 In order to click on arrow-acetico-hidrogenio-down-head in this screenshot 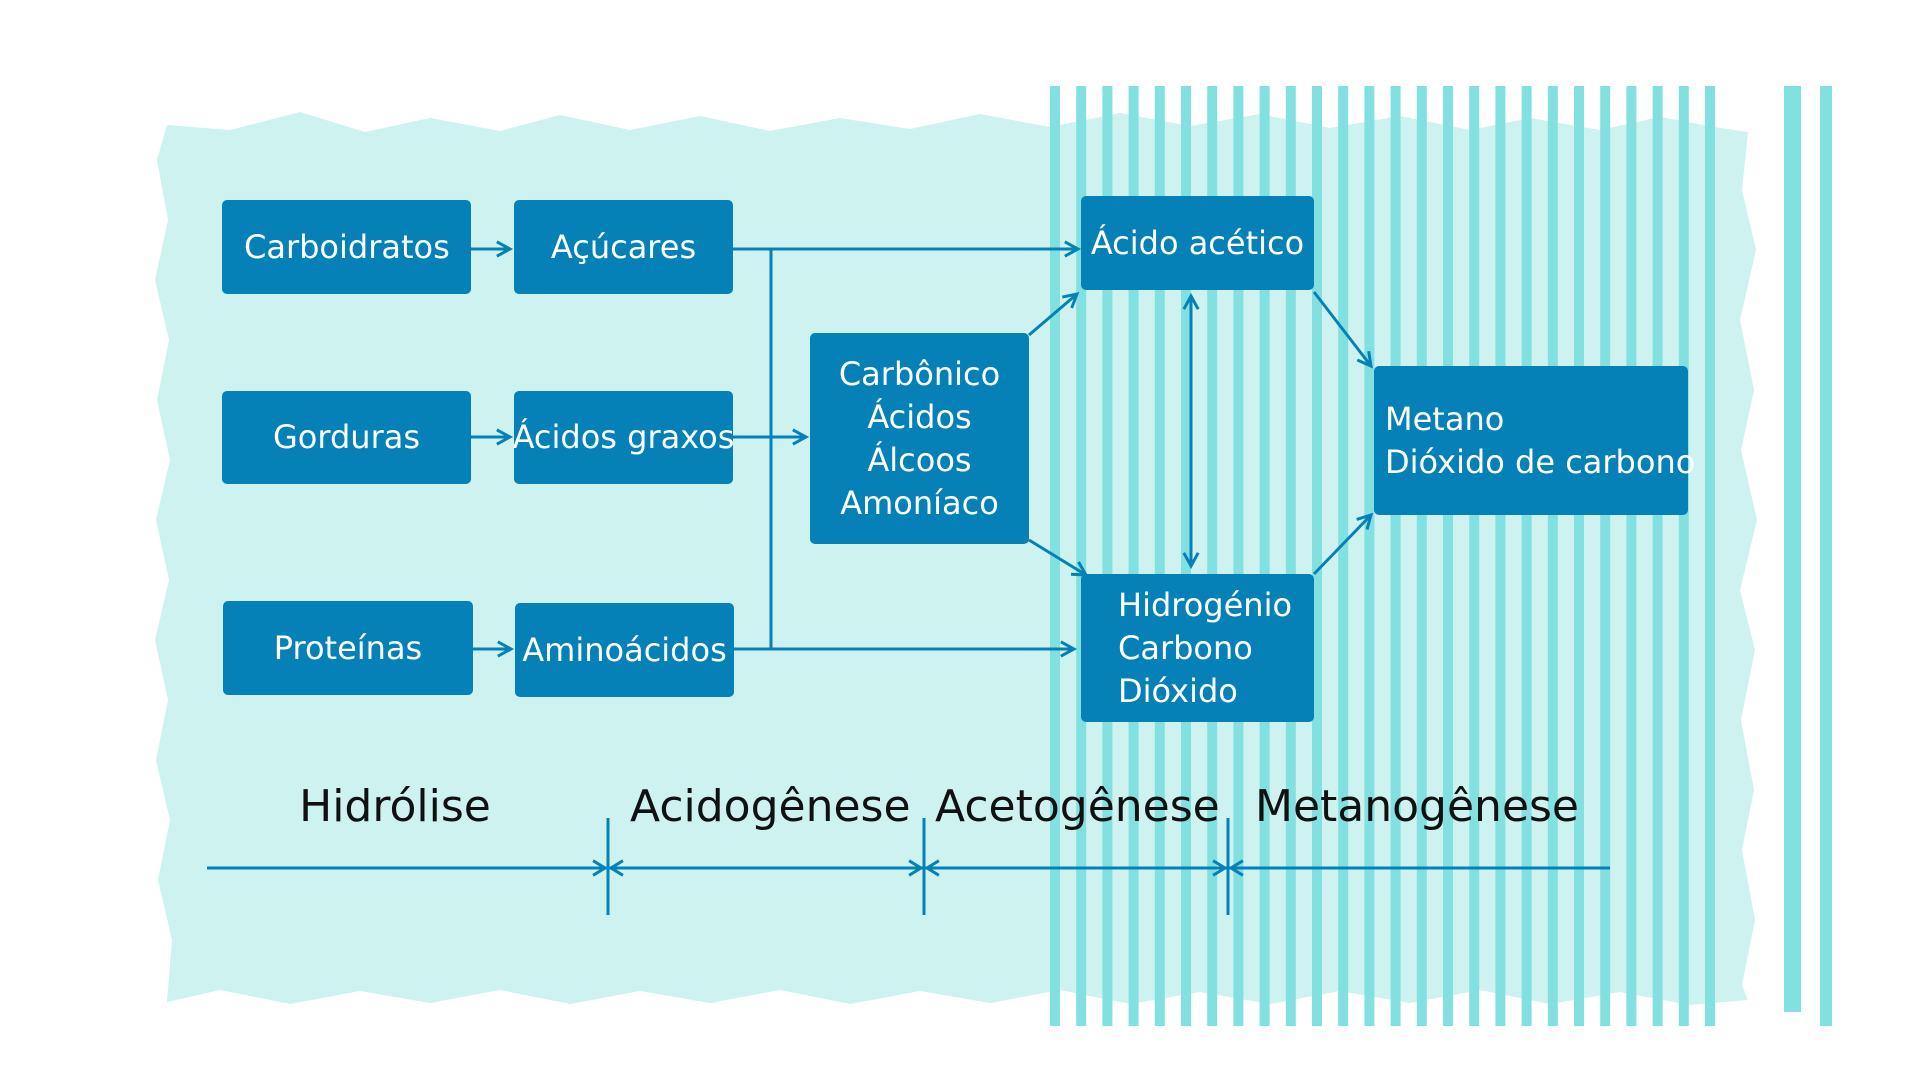, I will do `click(1191, 561)`.